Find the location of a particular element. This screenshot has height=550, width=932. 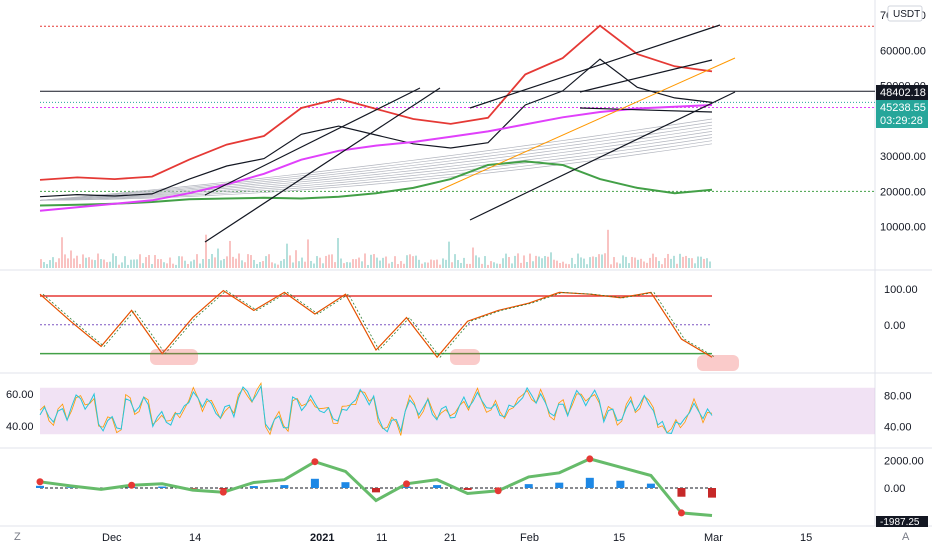

countdown-value: 03:29:28 is located at coordinates (901, 121).